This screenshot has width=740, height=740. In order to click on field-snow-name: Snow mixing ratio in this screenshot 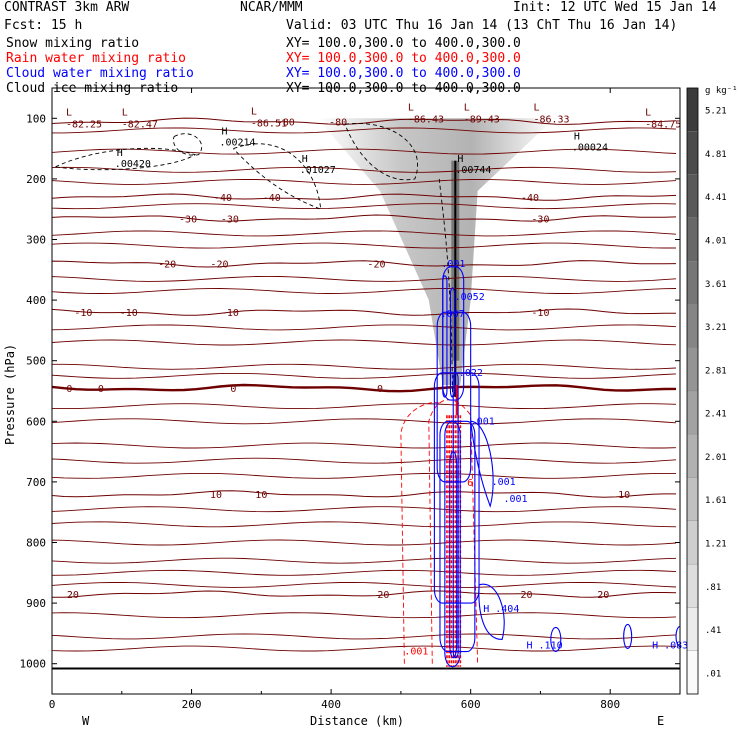, I will do `click(73, 43)`.